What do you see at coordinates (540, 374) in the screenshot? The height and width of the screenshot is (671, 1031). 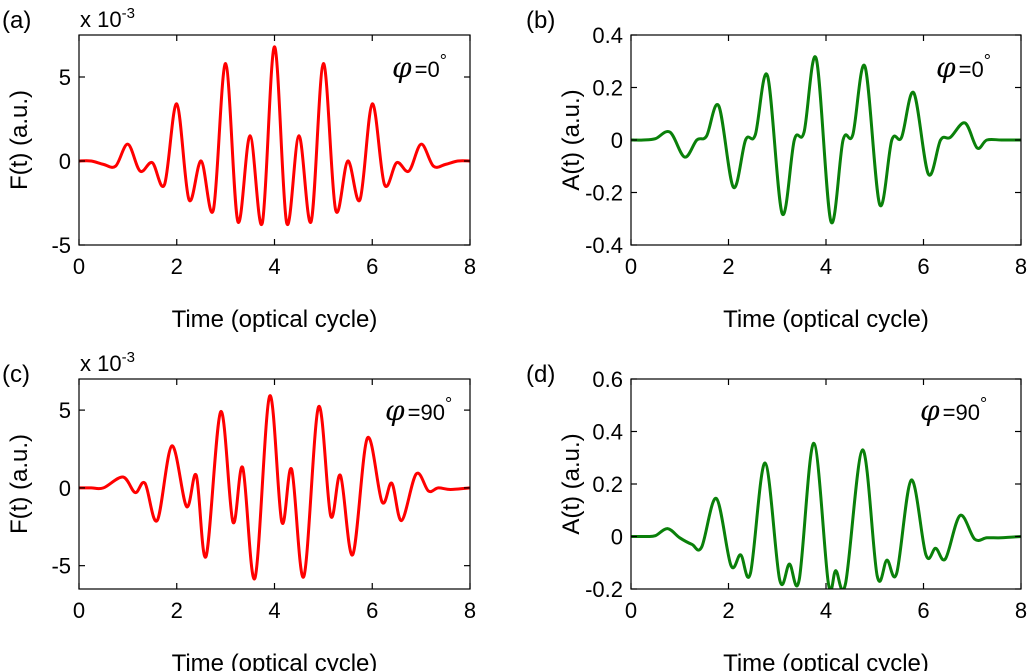 I see `panel-label: (d)` at bounding box center [540, 374].